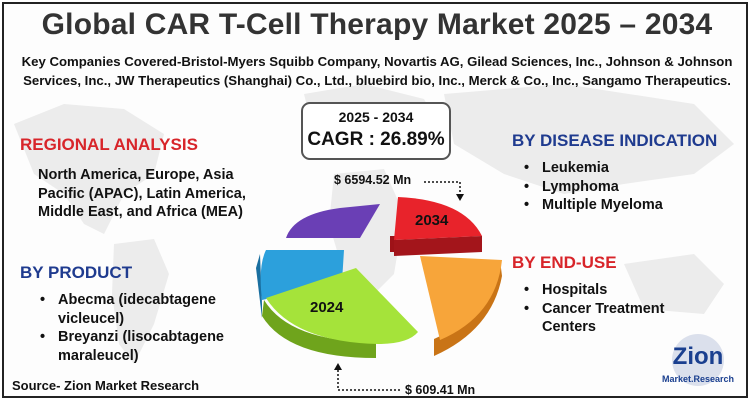 This screenshot has width=750, height=400. I want to click on by-end-use-heading: BY END-USE, so click(564, 262).